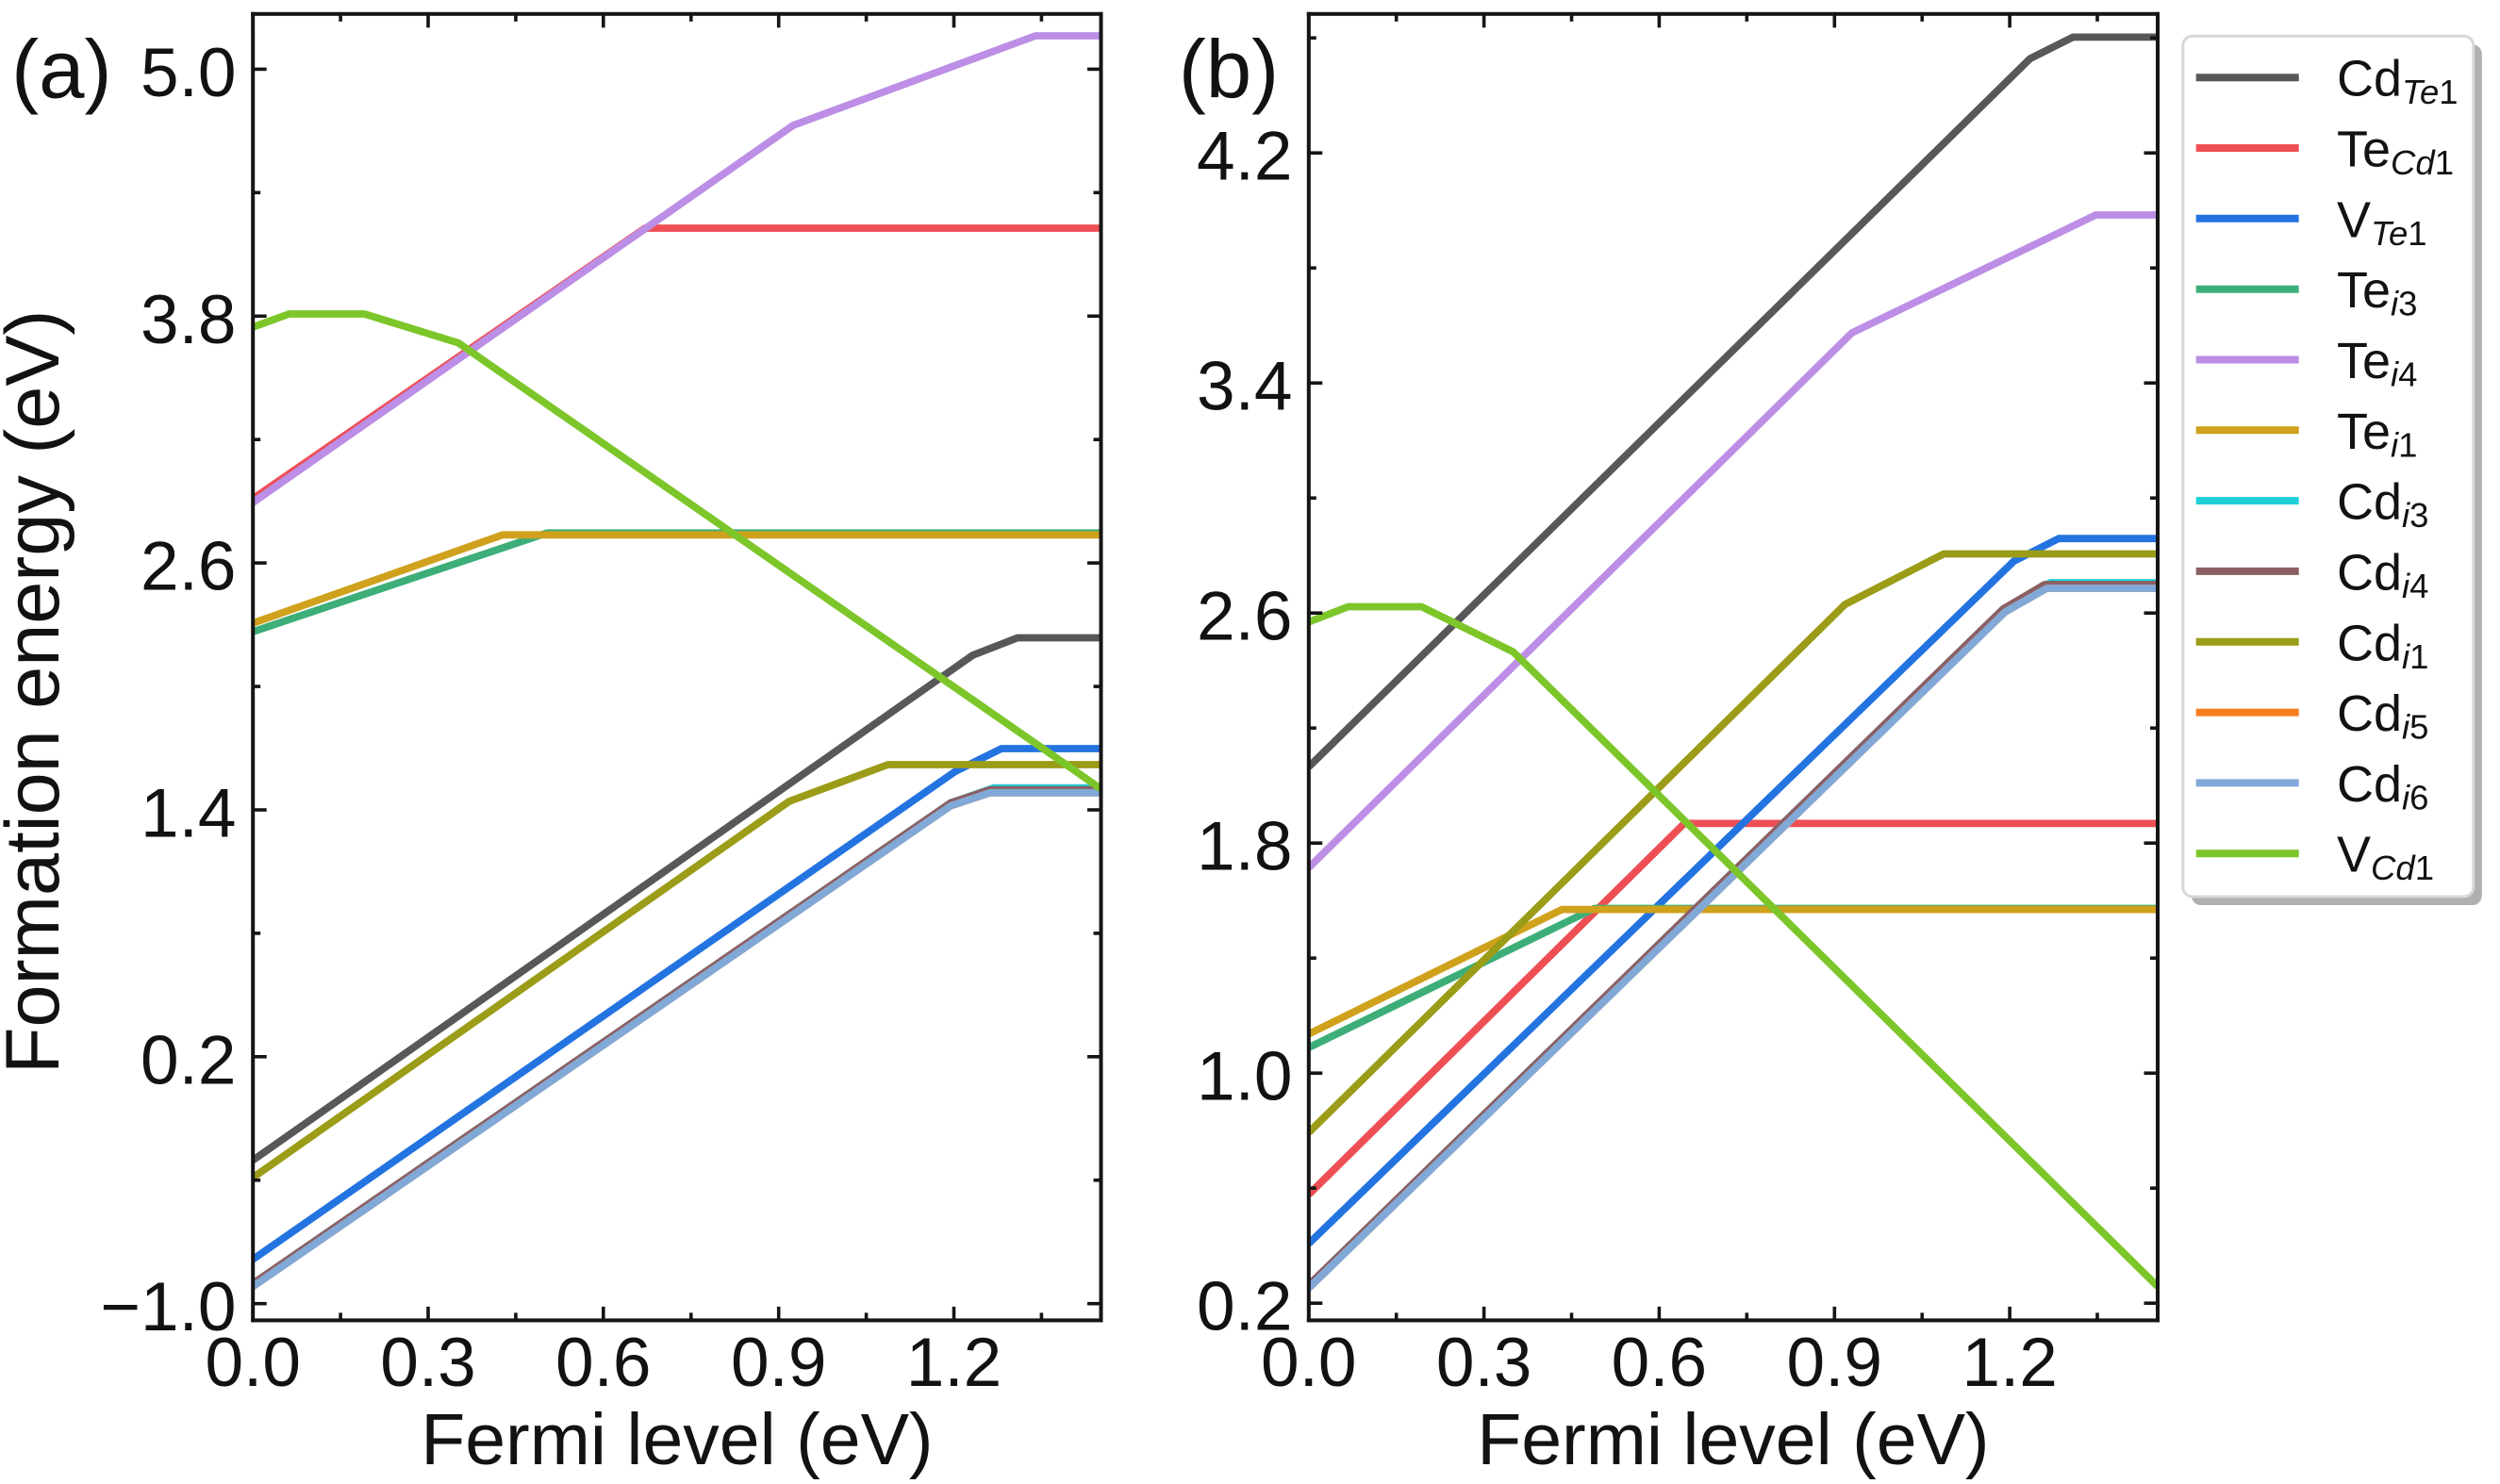 The height and width of the screenshot is (1484, 2500). Describe the element at coordinates (1244, 847) in the screenshot. I see `svg-text: 1.8` at that location.